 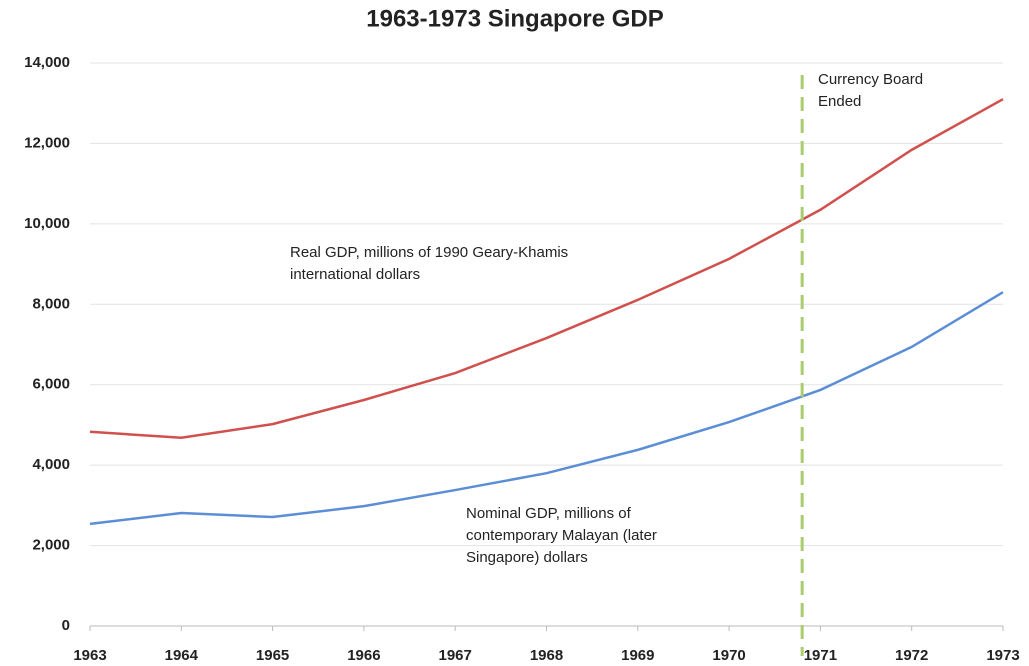 What do you see at coordinates (51, 384) in the screenshot?
I see `y-tick-label: 6,000` at bounding box center [51, 384].